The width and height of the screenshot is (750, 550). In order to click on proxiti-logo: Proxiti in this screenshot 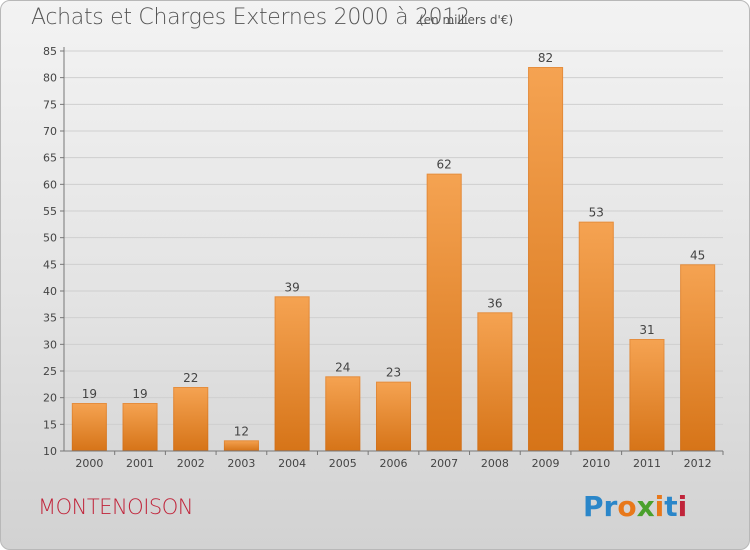, I will do `click(635, 506)`.